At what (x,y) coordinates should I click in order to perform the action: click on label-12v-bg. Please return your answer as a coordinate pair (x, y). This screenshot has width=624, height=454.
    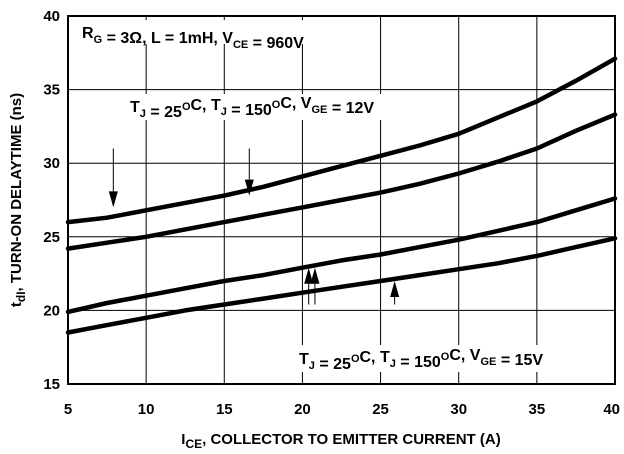
    Looking at the image, I should click on (288, 107).